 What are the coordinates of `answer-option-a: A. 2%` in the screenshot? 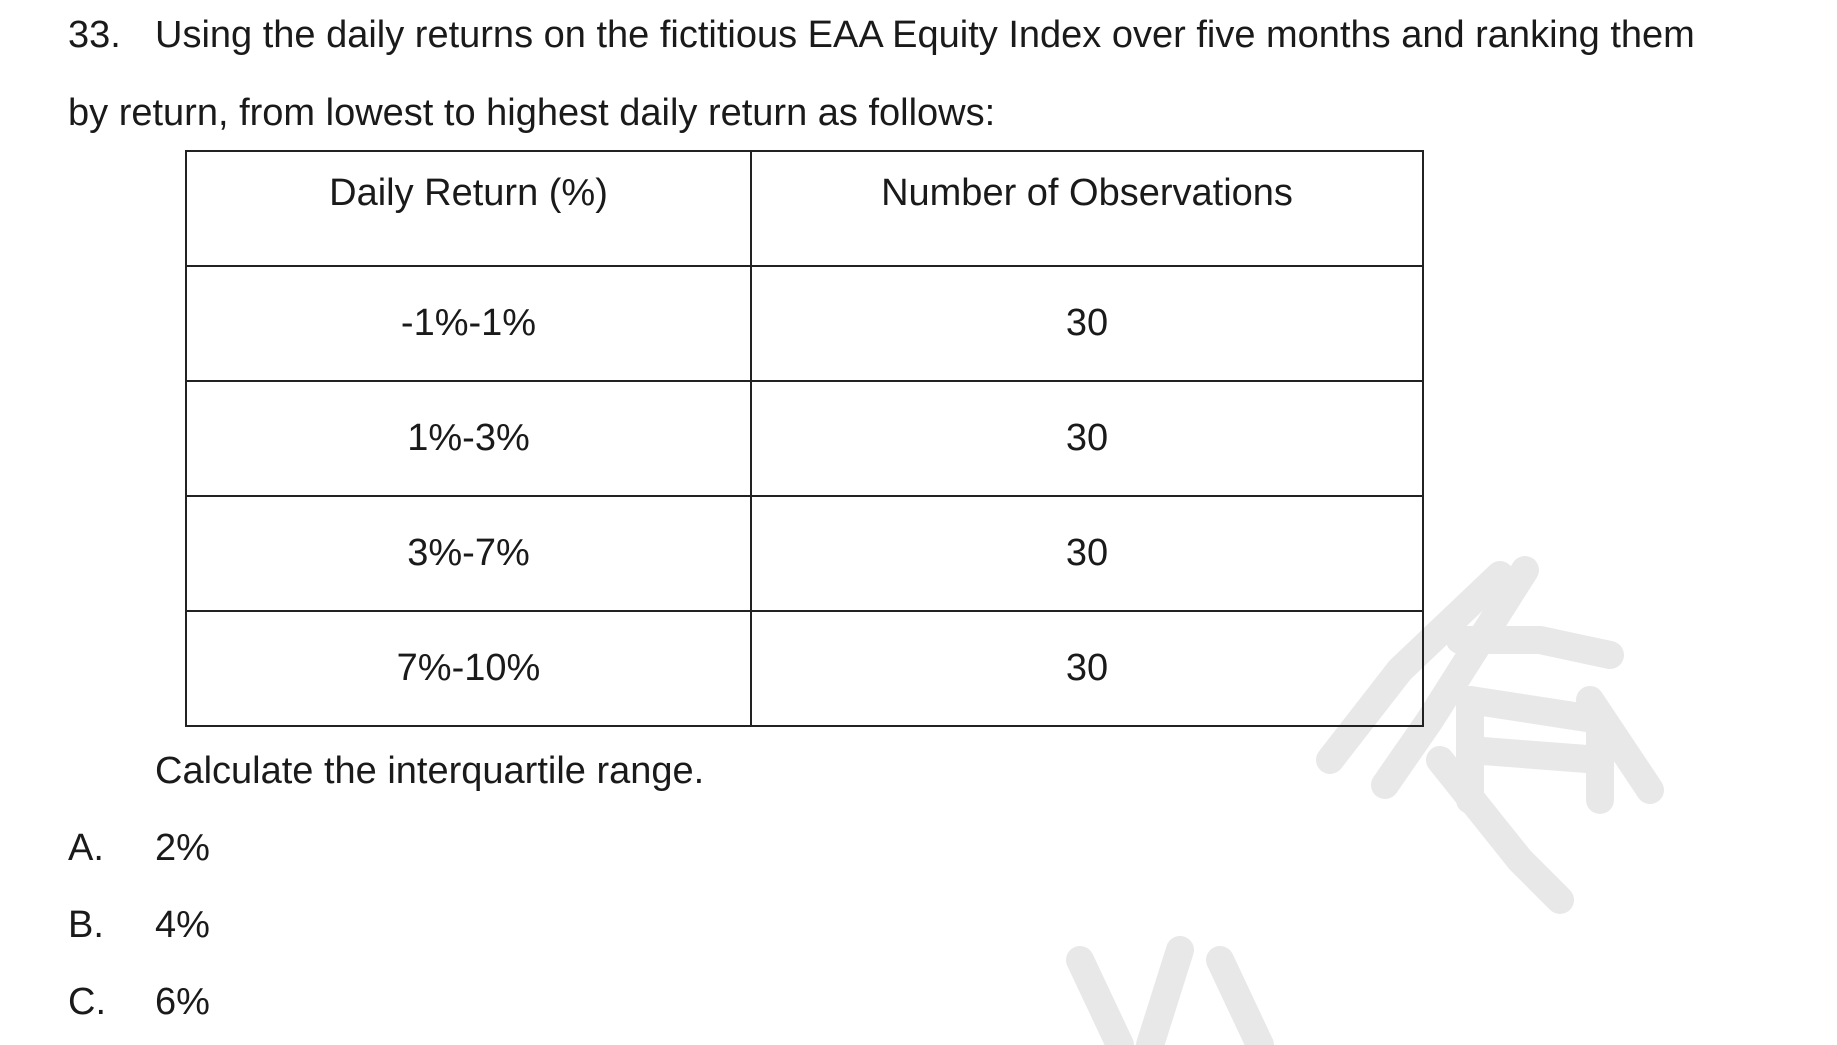 It's located at (139, 848).